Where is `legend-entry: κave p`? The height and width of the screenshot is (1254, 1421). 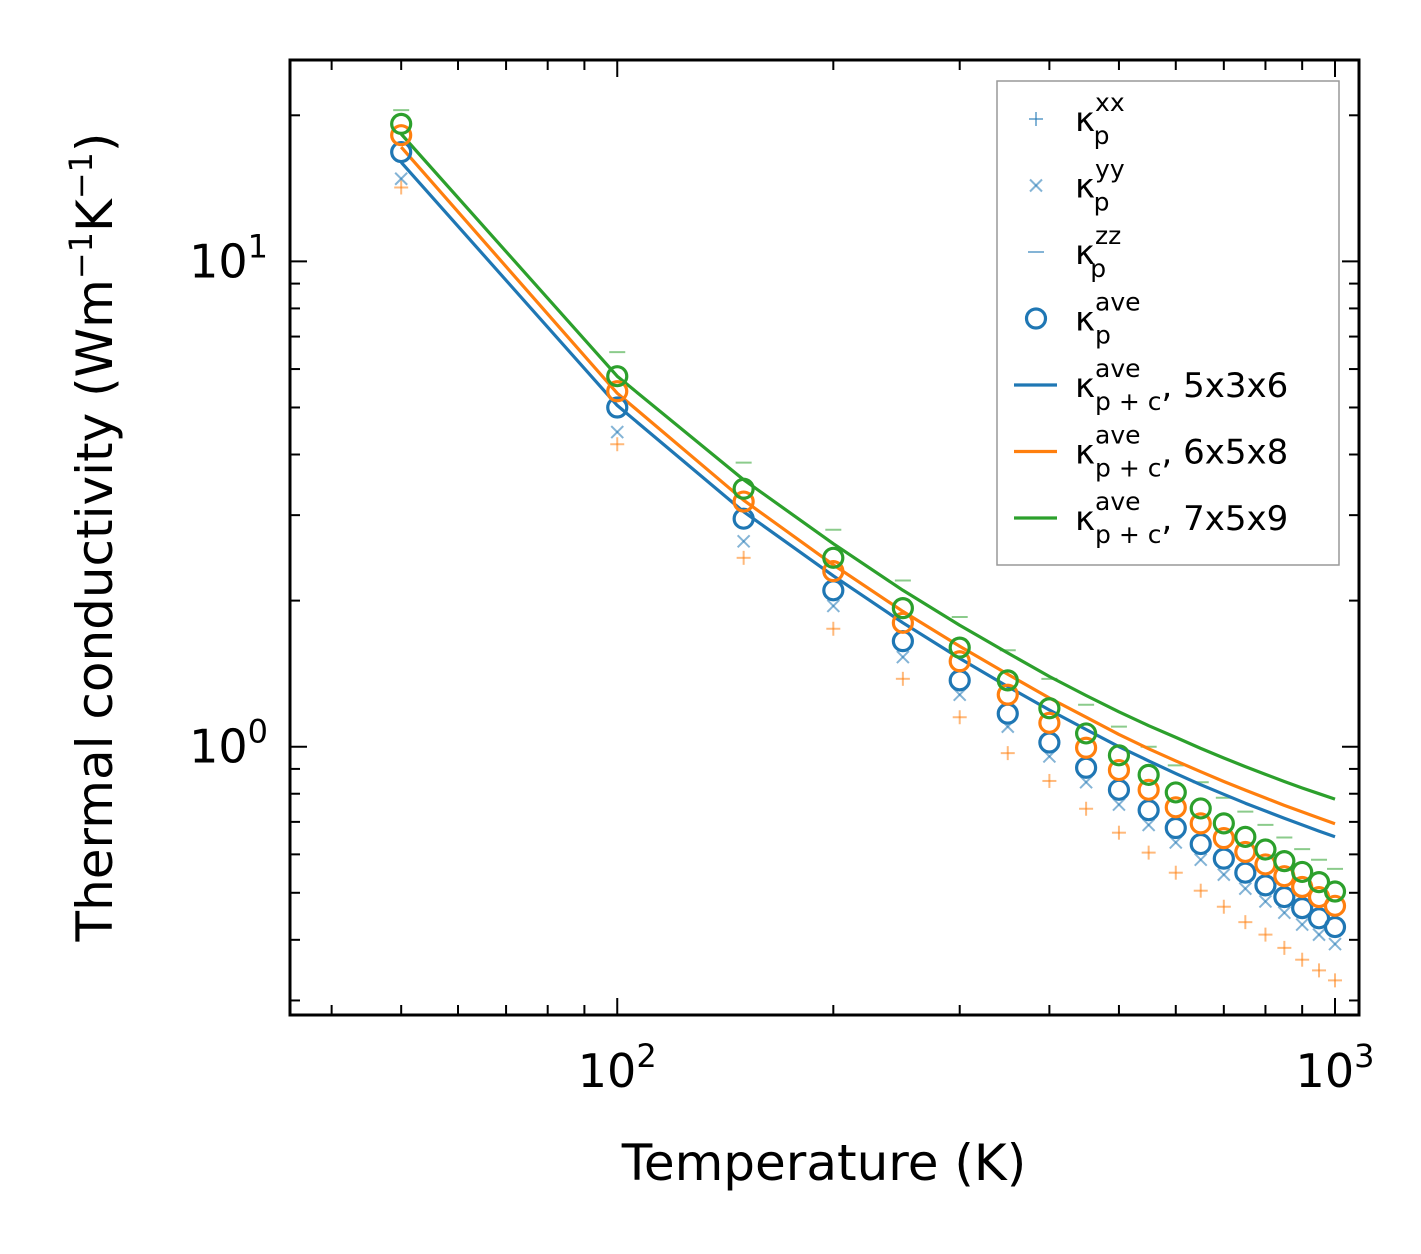 legend-entry: κave p is located at coordinates (1082, 319).